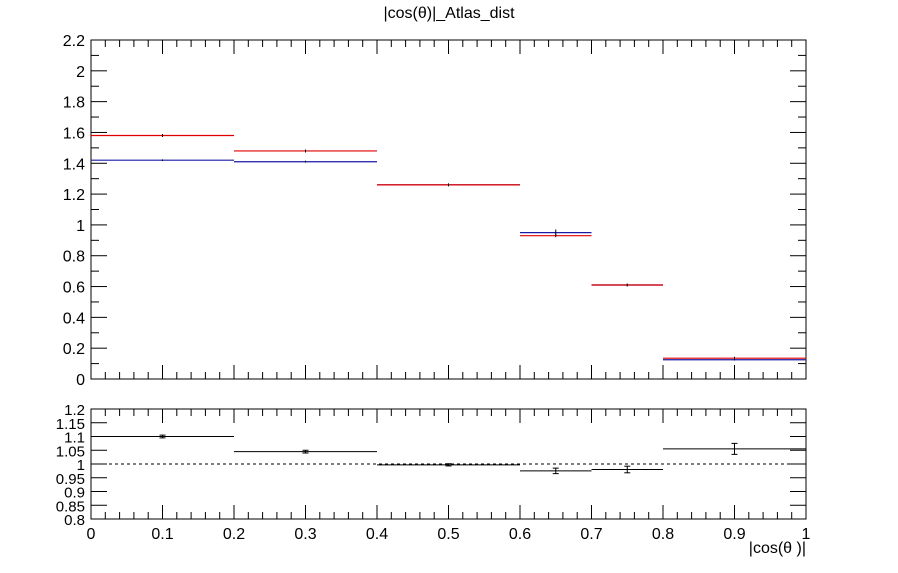  What do you see at coordinates (734, 534) in the screenshot?
I see `x-tick-label: 0.9` at bounding box center [734, 534].